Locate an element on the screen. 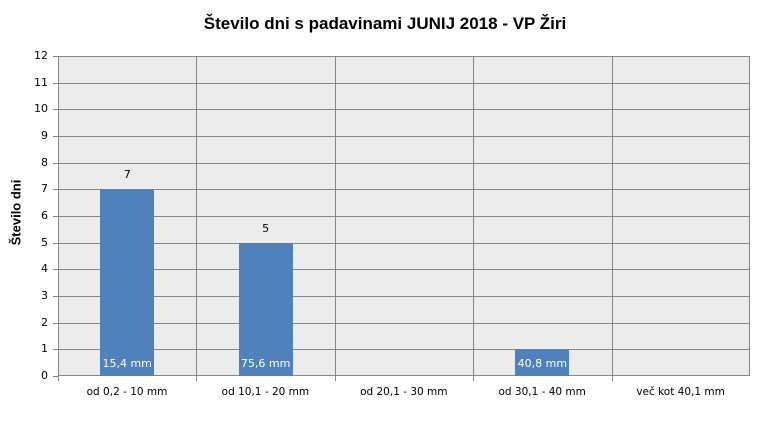 This screenshot has height=439, width=770. x-tick-label: od 30,1 - 40 mm is located at coordinates (542, 392).